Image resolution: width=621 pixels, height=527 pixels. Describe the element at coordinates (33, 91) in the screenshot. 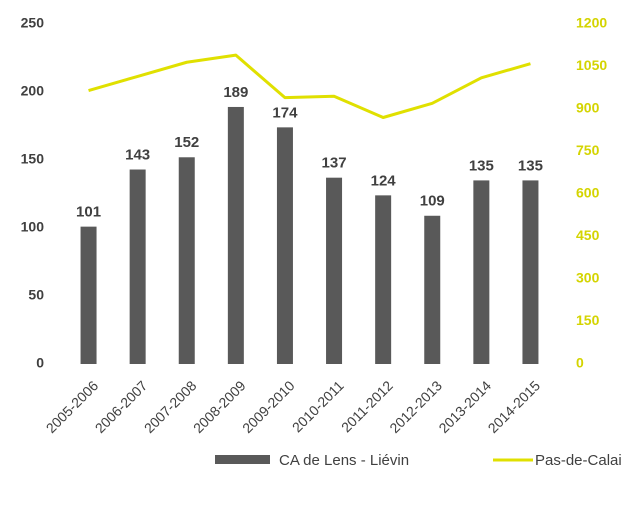

I see `y-tick-label: 200` at that location.